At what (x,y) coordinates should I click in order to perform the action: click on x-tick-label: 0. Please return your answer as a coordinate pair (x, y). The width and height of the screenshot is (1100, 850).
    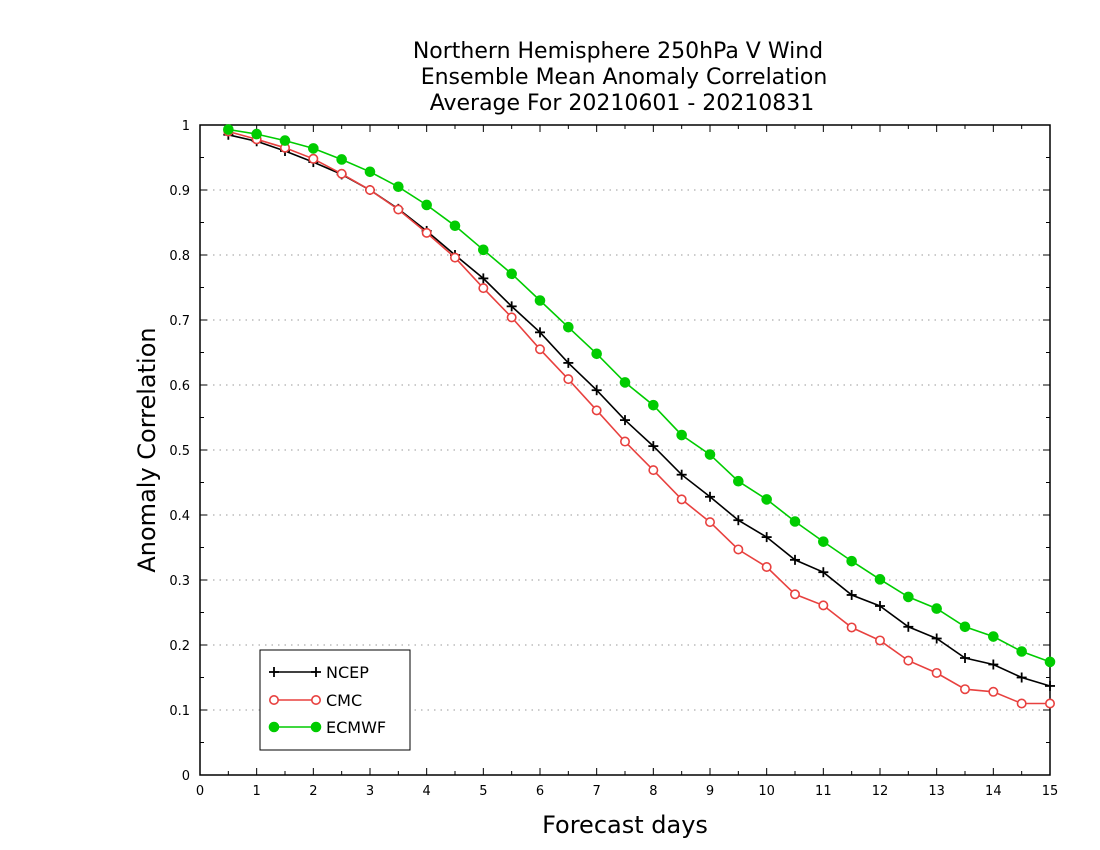
    Looking at the image, I should click on (200, 791).